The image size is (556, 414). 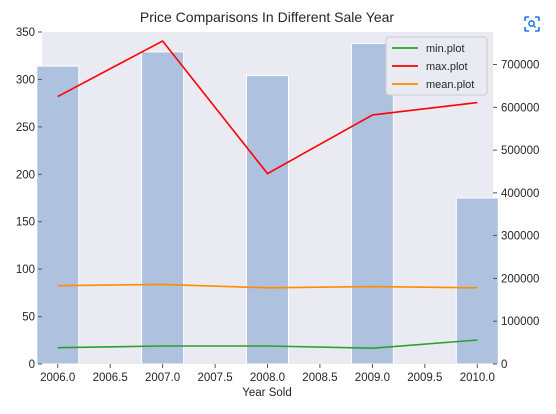 What do you see at coordinates (447, 67) in the screenshot?
I see `legend-label-max-plot: max.plot` at bounding box center [447, 67].